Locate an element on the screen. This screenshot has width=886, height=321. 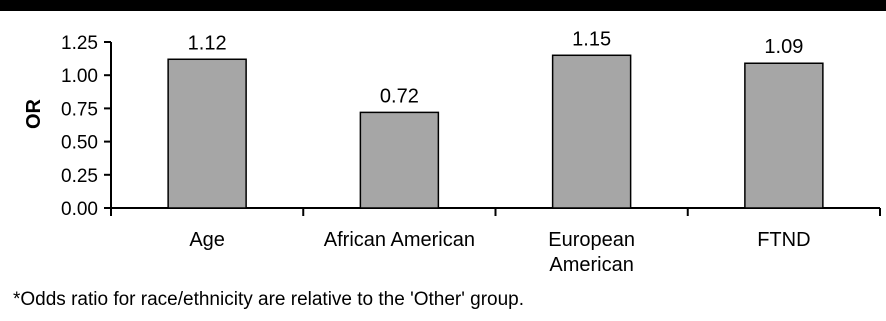
data-label: 0.72 is located at coordinates (399, 96).